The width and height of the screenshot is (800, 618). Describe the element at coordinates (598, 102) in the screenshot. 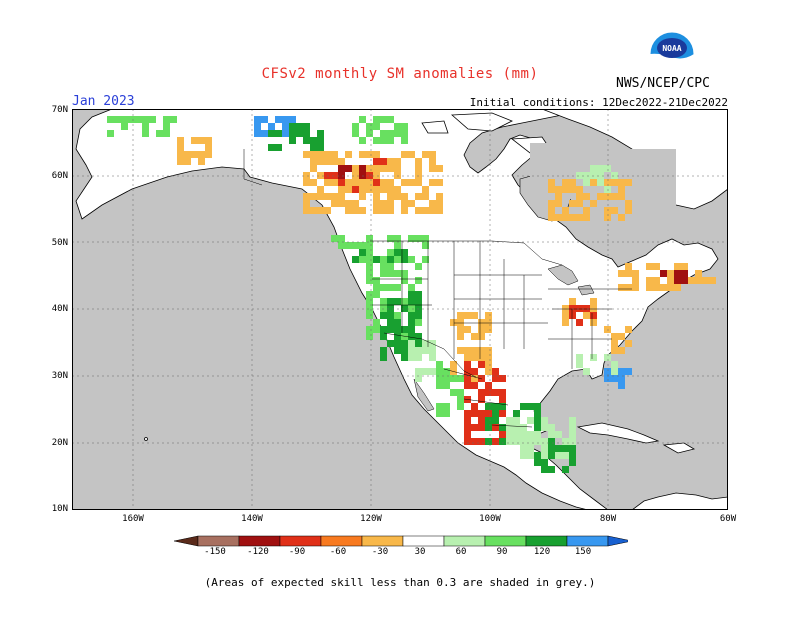

I see `initial-conditions: Initial conditions: 12Dec2022-21Dec2022` at that location.